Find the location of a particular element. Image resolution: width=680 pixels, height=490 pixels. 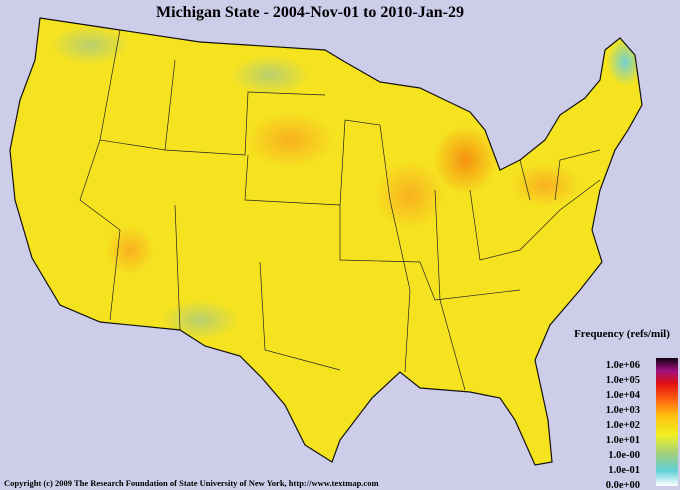

legend-label: 0.0e+00 is located at coordinates (623, 485).